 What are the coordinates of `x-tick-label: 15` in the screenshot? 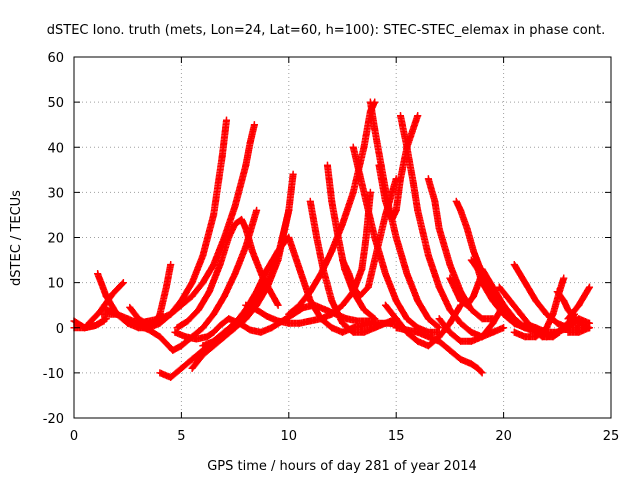 It's located at (396, 436).